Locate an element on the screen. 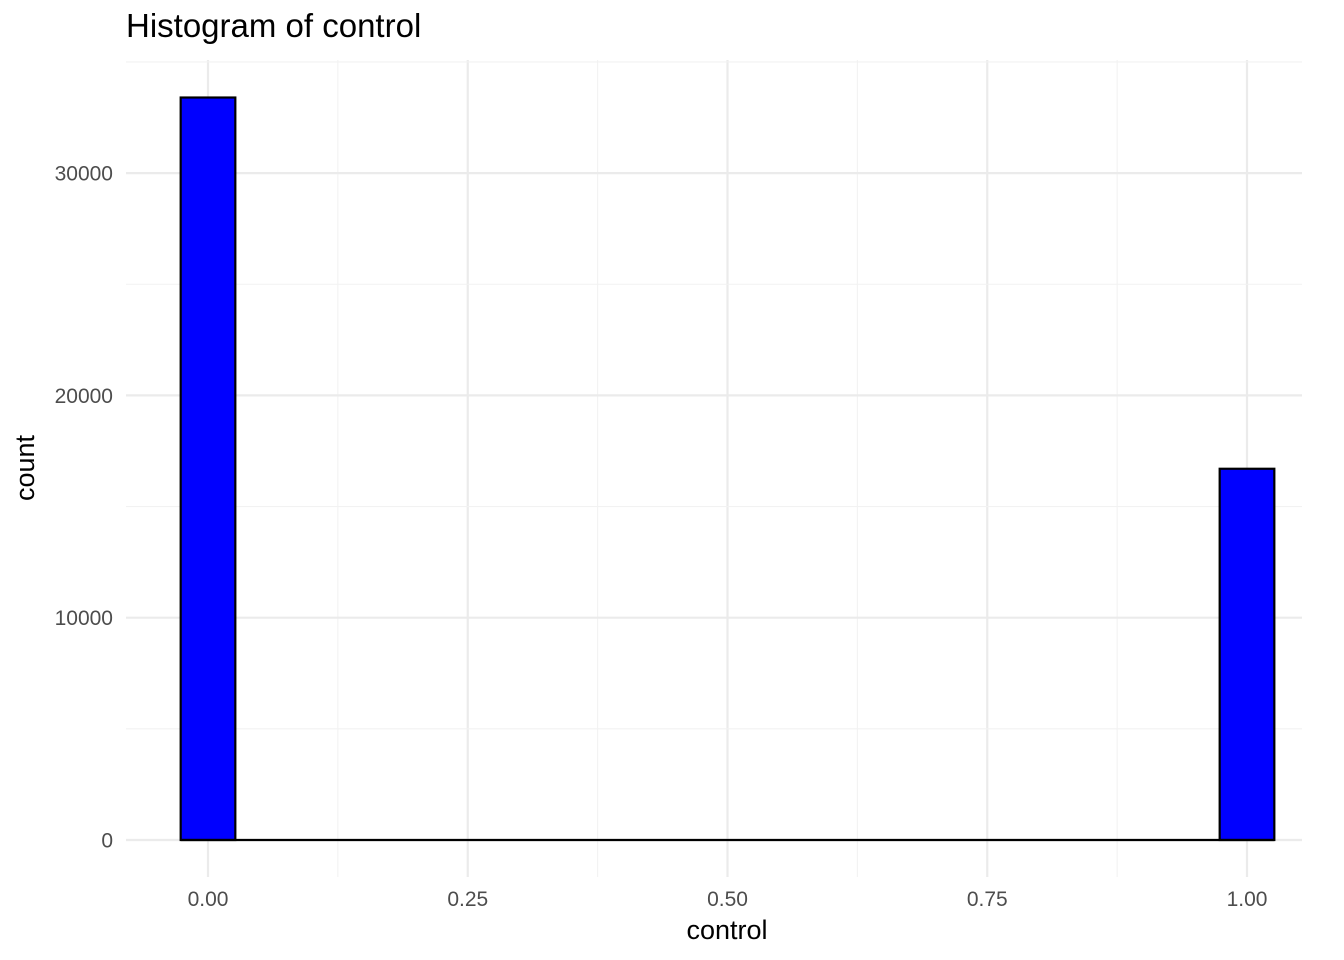 The image size is (1344, 960). x-tick-label: 0.25 is located at coordinates (467, 899).